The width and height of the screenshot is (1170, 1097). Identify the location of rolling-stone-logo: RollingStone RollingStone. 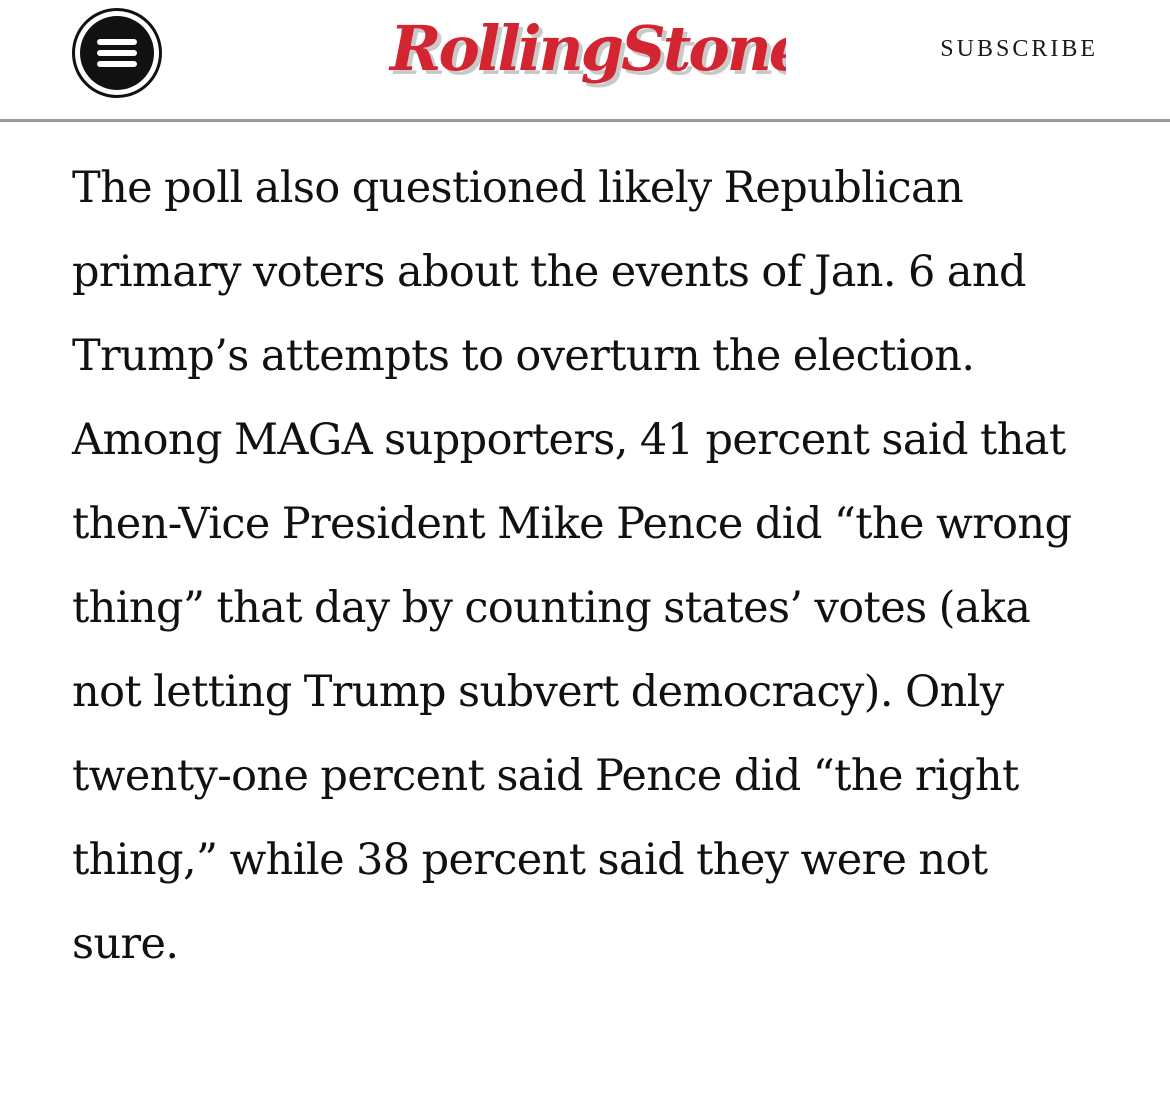
(586, 51).